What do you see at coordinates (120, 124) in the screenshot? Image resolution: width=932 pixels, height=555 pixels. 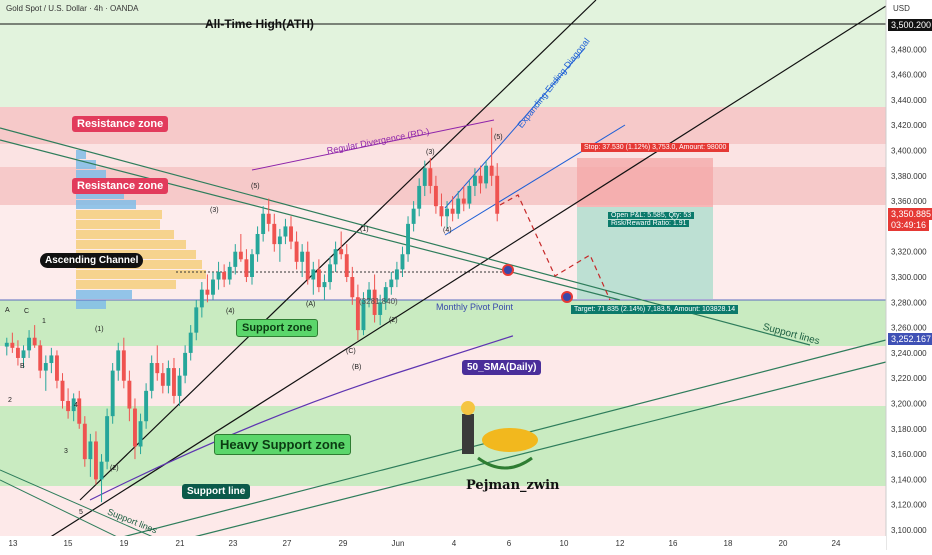 I see `resistance-zone-upper-label: Resistance zone` at bounding box center [120, 124].